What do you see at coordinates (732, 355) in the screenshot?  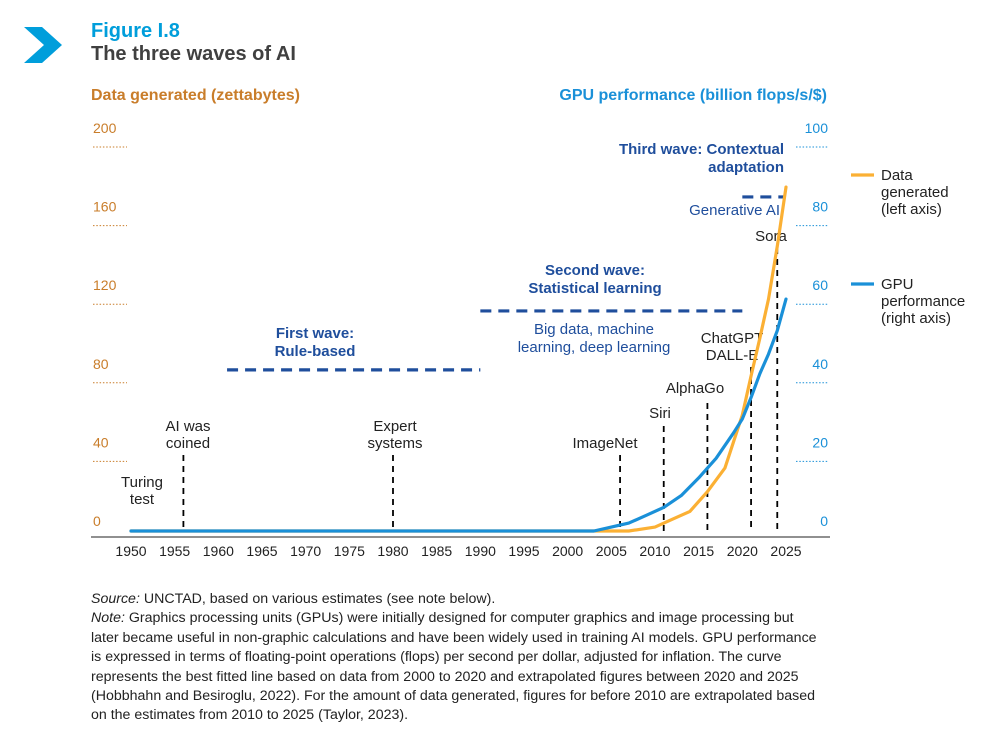 I see `event-label: DALL-E` at bounding box center [732, 355].